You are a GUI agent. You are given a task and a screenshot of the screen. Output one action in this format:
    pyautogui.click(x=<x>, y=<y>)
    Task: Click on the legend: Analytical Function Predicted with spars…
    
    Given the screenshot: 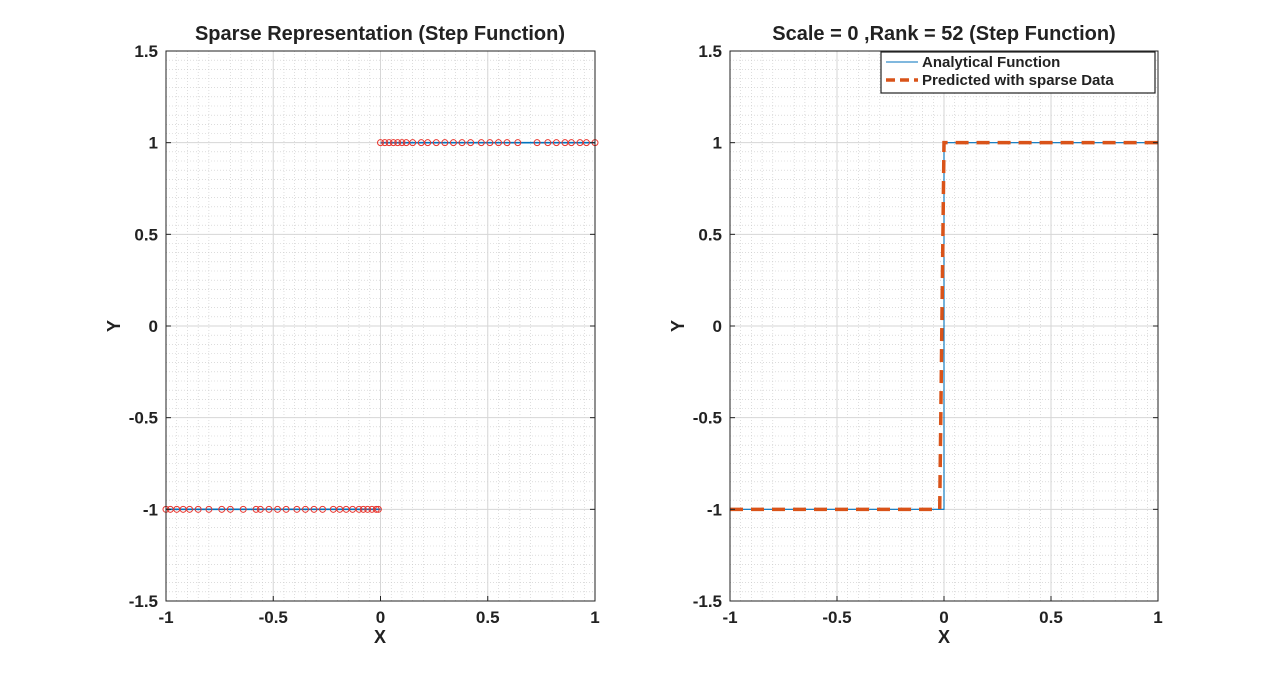 What is the action you would take?
    pyautogui.click(x=1018, y=72)
    